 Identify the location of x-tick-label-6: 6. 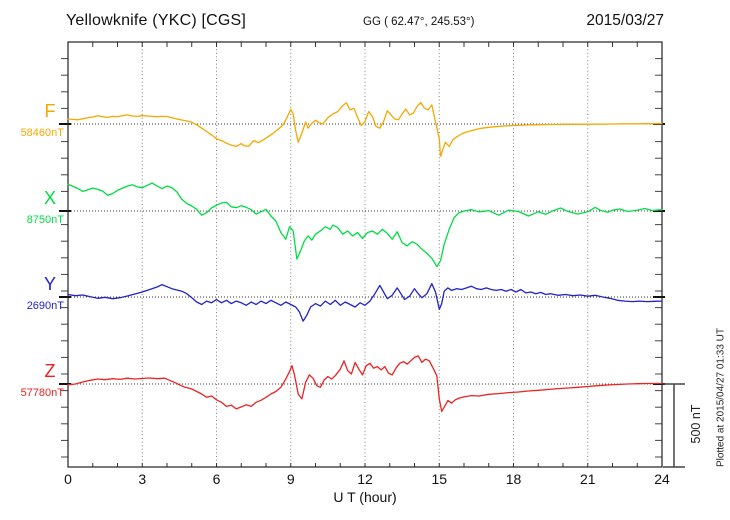
(216, 479).